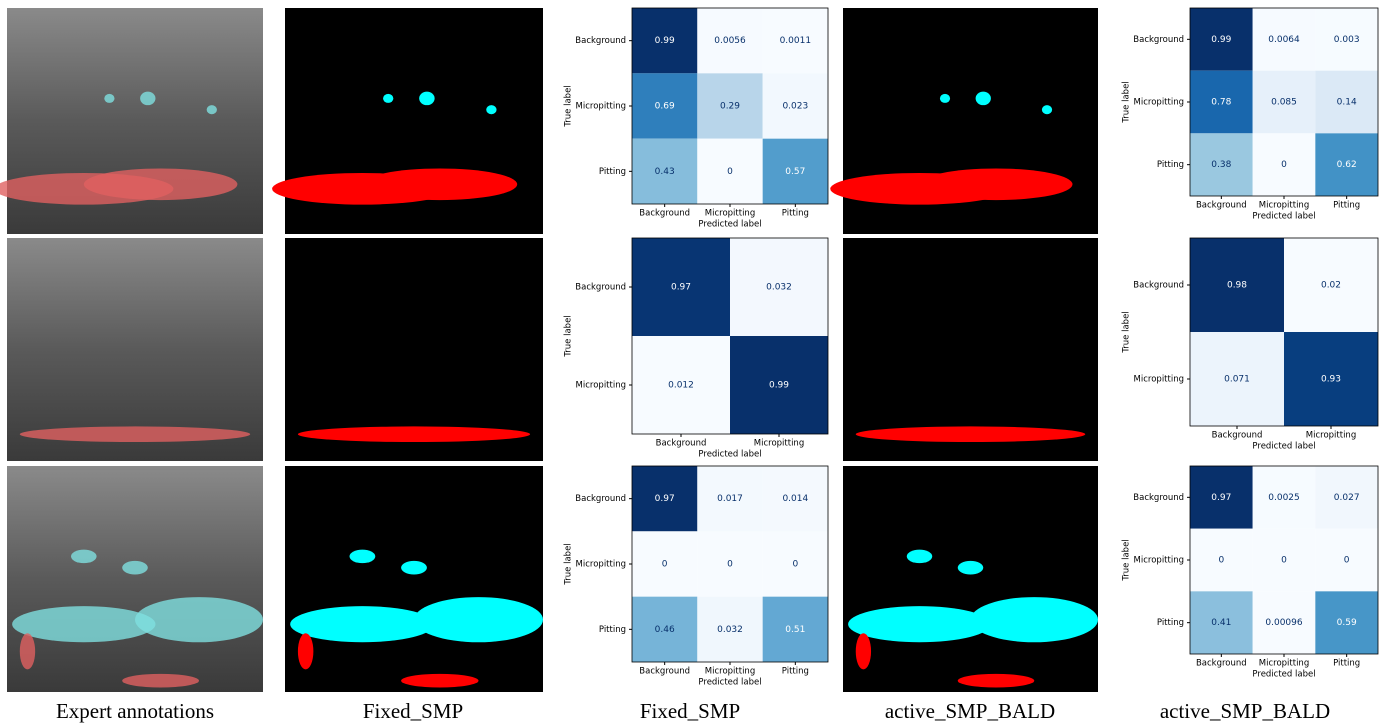 The height and width of the screenshot is (726, 1380). What do you see at coordinates (796, 41) in the screenshot?
I see `cell-label: 0.0011` at bounding box center [796, 41].